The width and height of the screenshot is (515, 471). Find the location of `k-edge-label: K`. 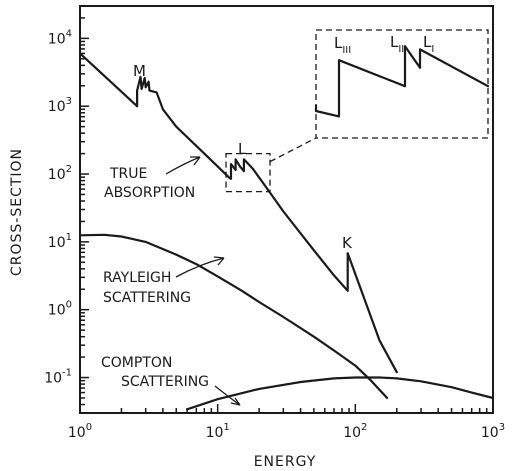

k-edge-label: K is located at coordinates (347, 243).